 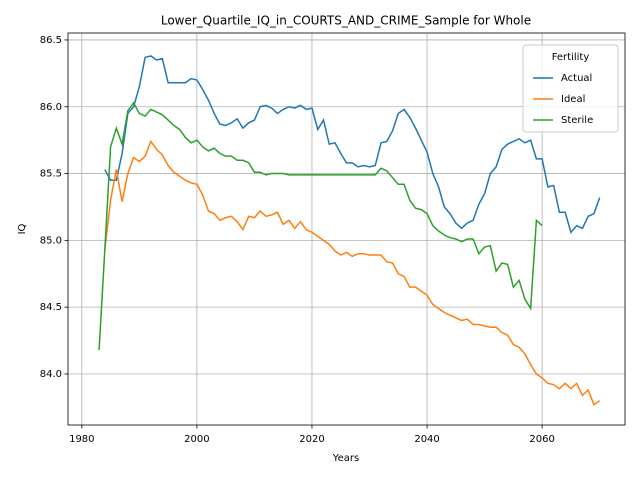 What do you see at coordinates (345, 458) in the screenshot?
I see `x-axis-label: Years` at bounding box center [345, 458].